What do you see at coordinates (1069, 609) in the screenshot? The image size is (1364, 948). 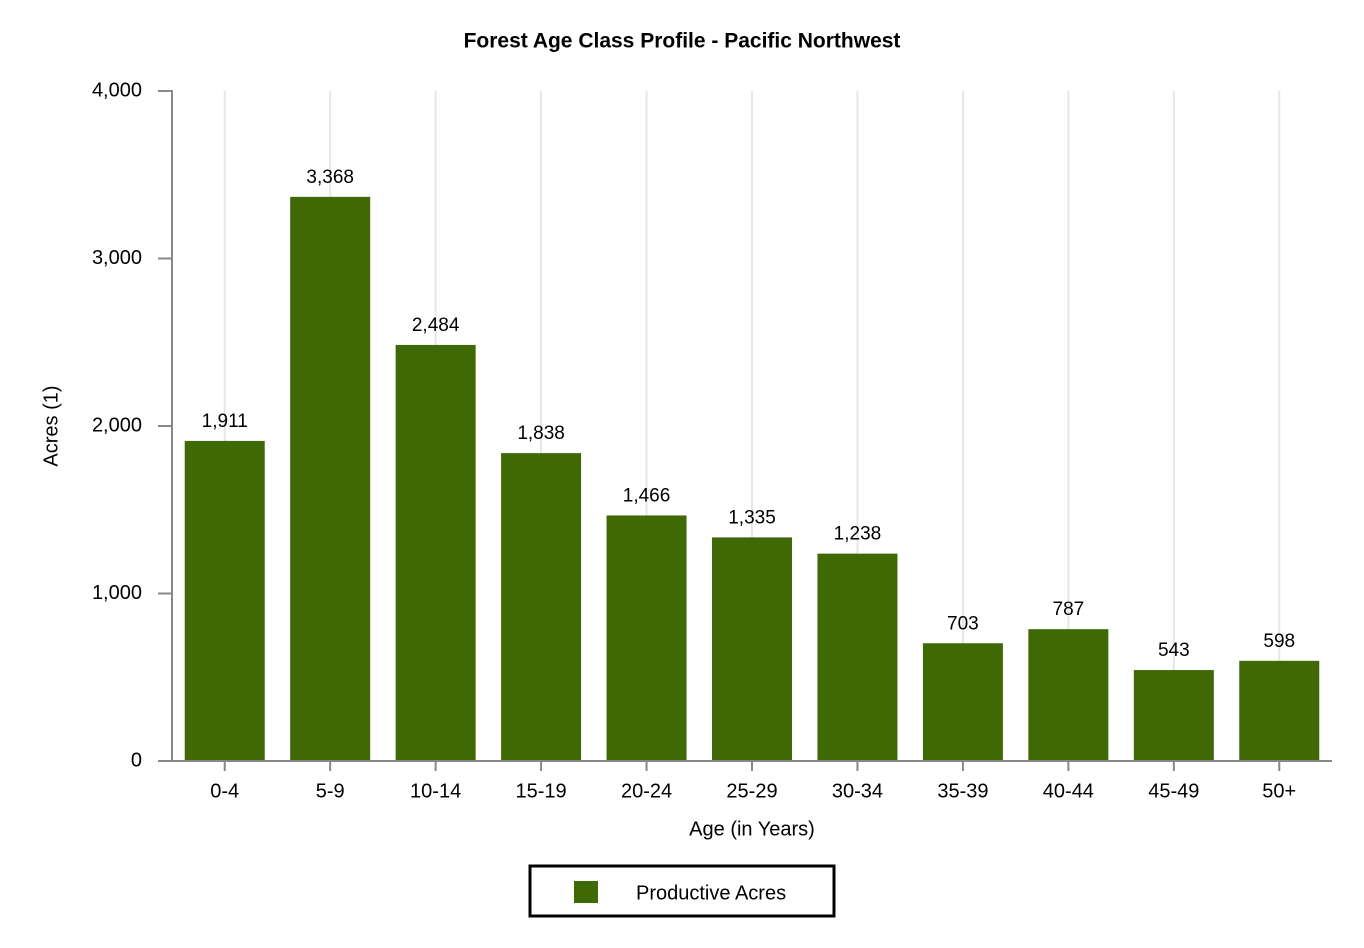 I see `value-label: 787` at bounding box center [1069, 609].